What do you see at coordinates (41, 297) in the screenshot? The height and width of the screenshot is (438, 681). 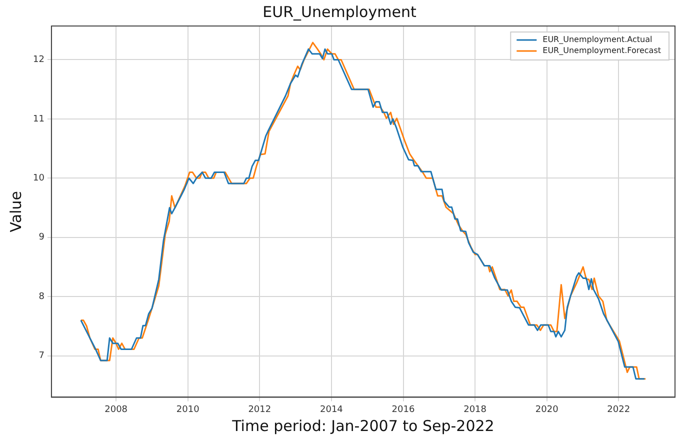 I see `y-tick-label: 8` at bounding box center [41, 297].